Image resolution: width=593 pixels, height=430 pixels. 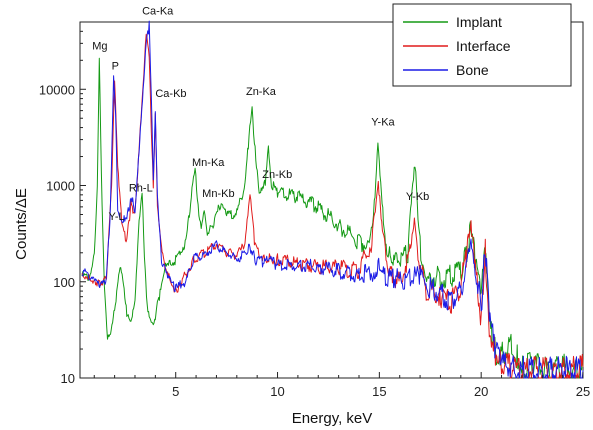 What do you see at coordinates (341, 385) in the screenshot?
I see `x-axis: 5 10 15 20 25` at bounding box center [341, 385].